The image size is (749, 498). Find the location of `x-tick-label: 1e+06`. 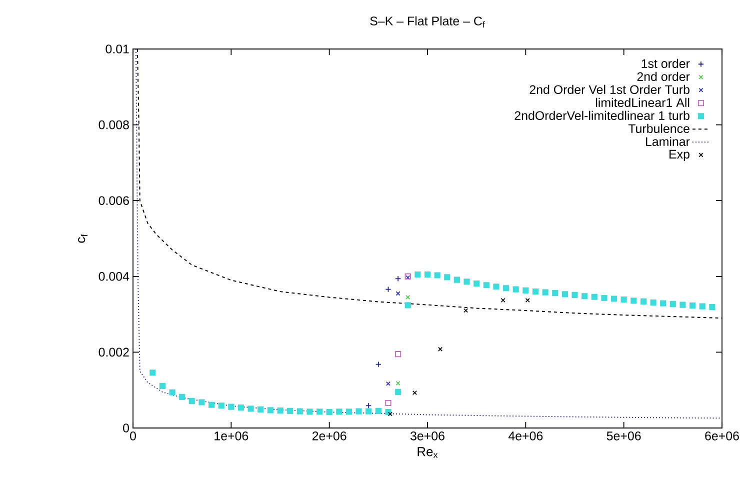

x-tick-label: 1e+06 is located at coordinates (231, 436).